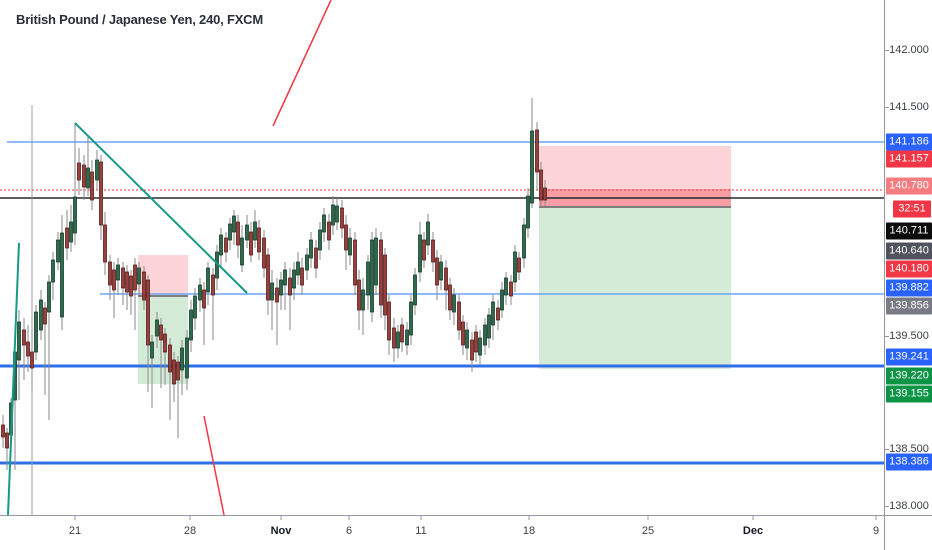 This screenshot has width=932, height=550. Describe the element at coordinates (139, 19) in the screenshot. I see `symbol-title: British Pound / Japanese Yen, 240, FXCM` at that location.